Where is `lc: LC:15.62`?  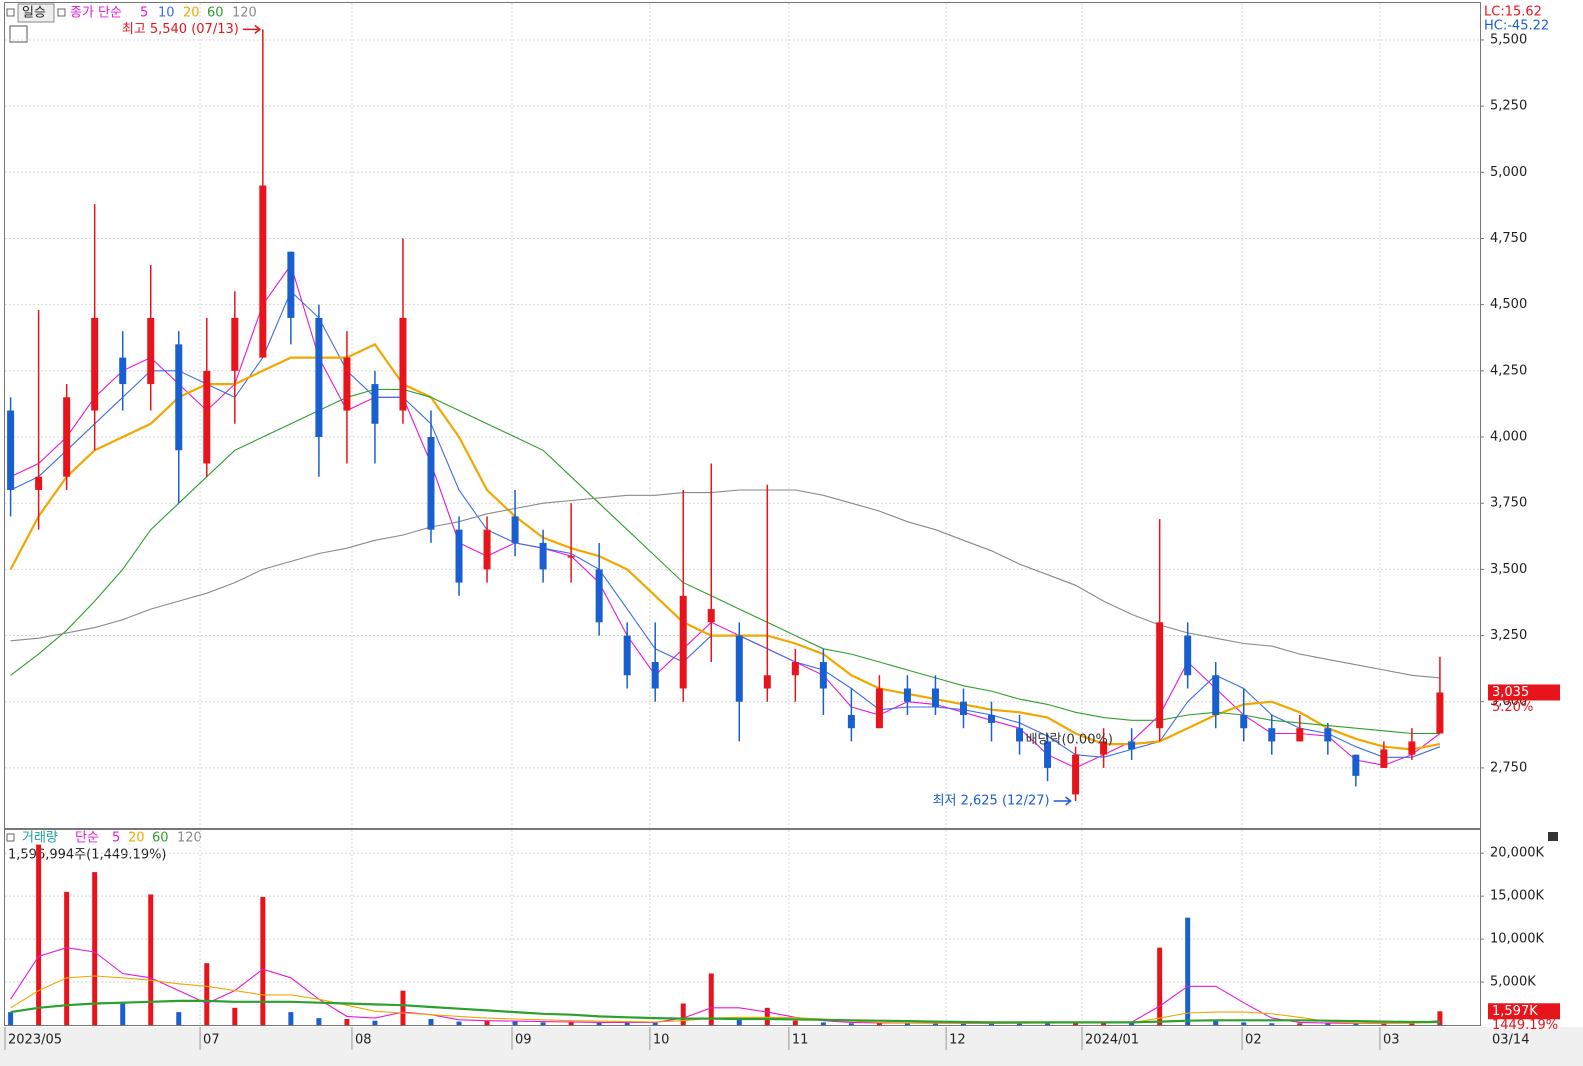
lc: LC:15.62 is located at coordinates (1513, 12).